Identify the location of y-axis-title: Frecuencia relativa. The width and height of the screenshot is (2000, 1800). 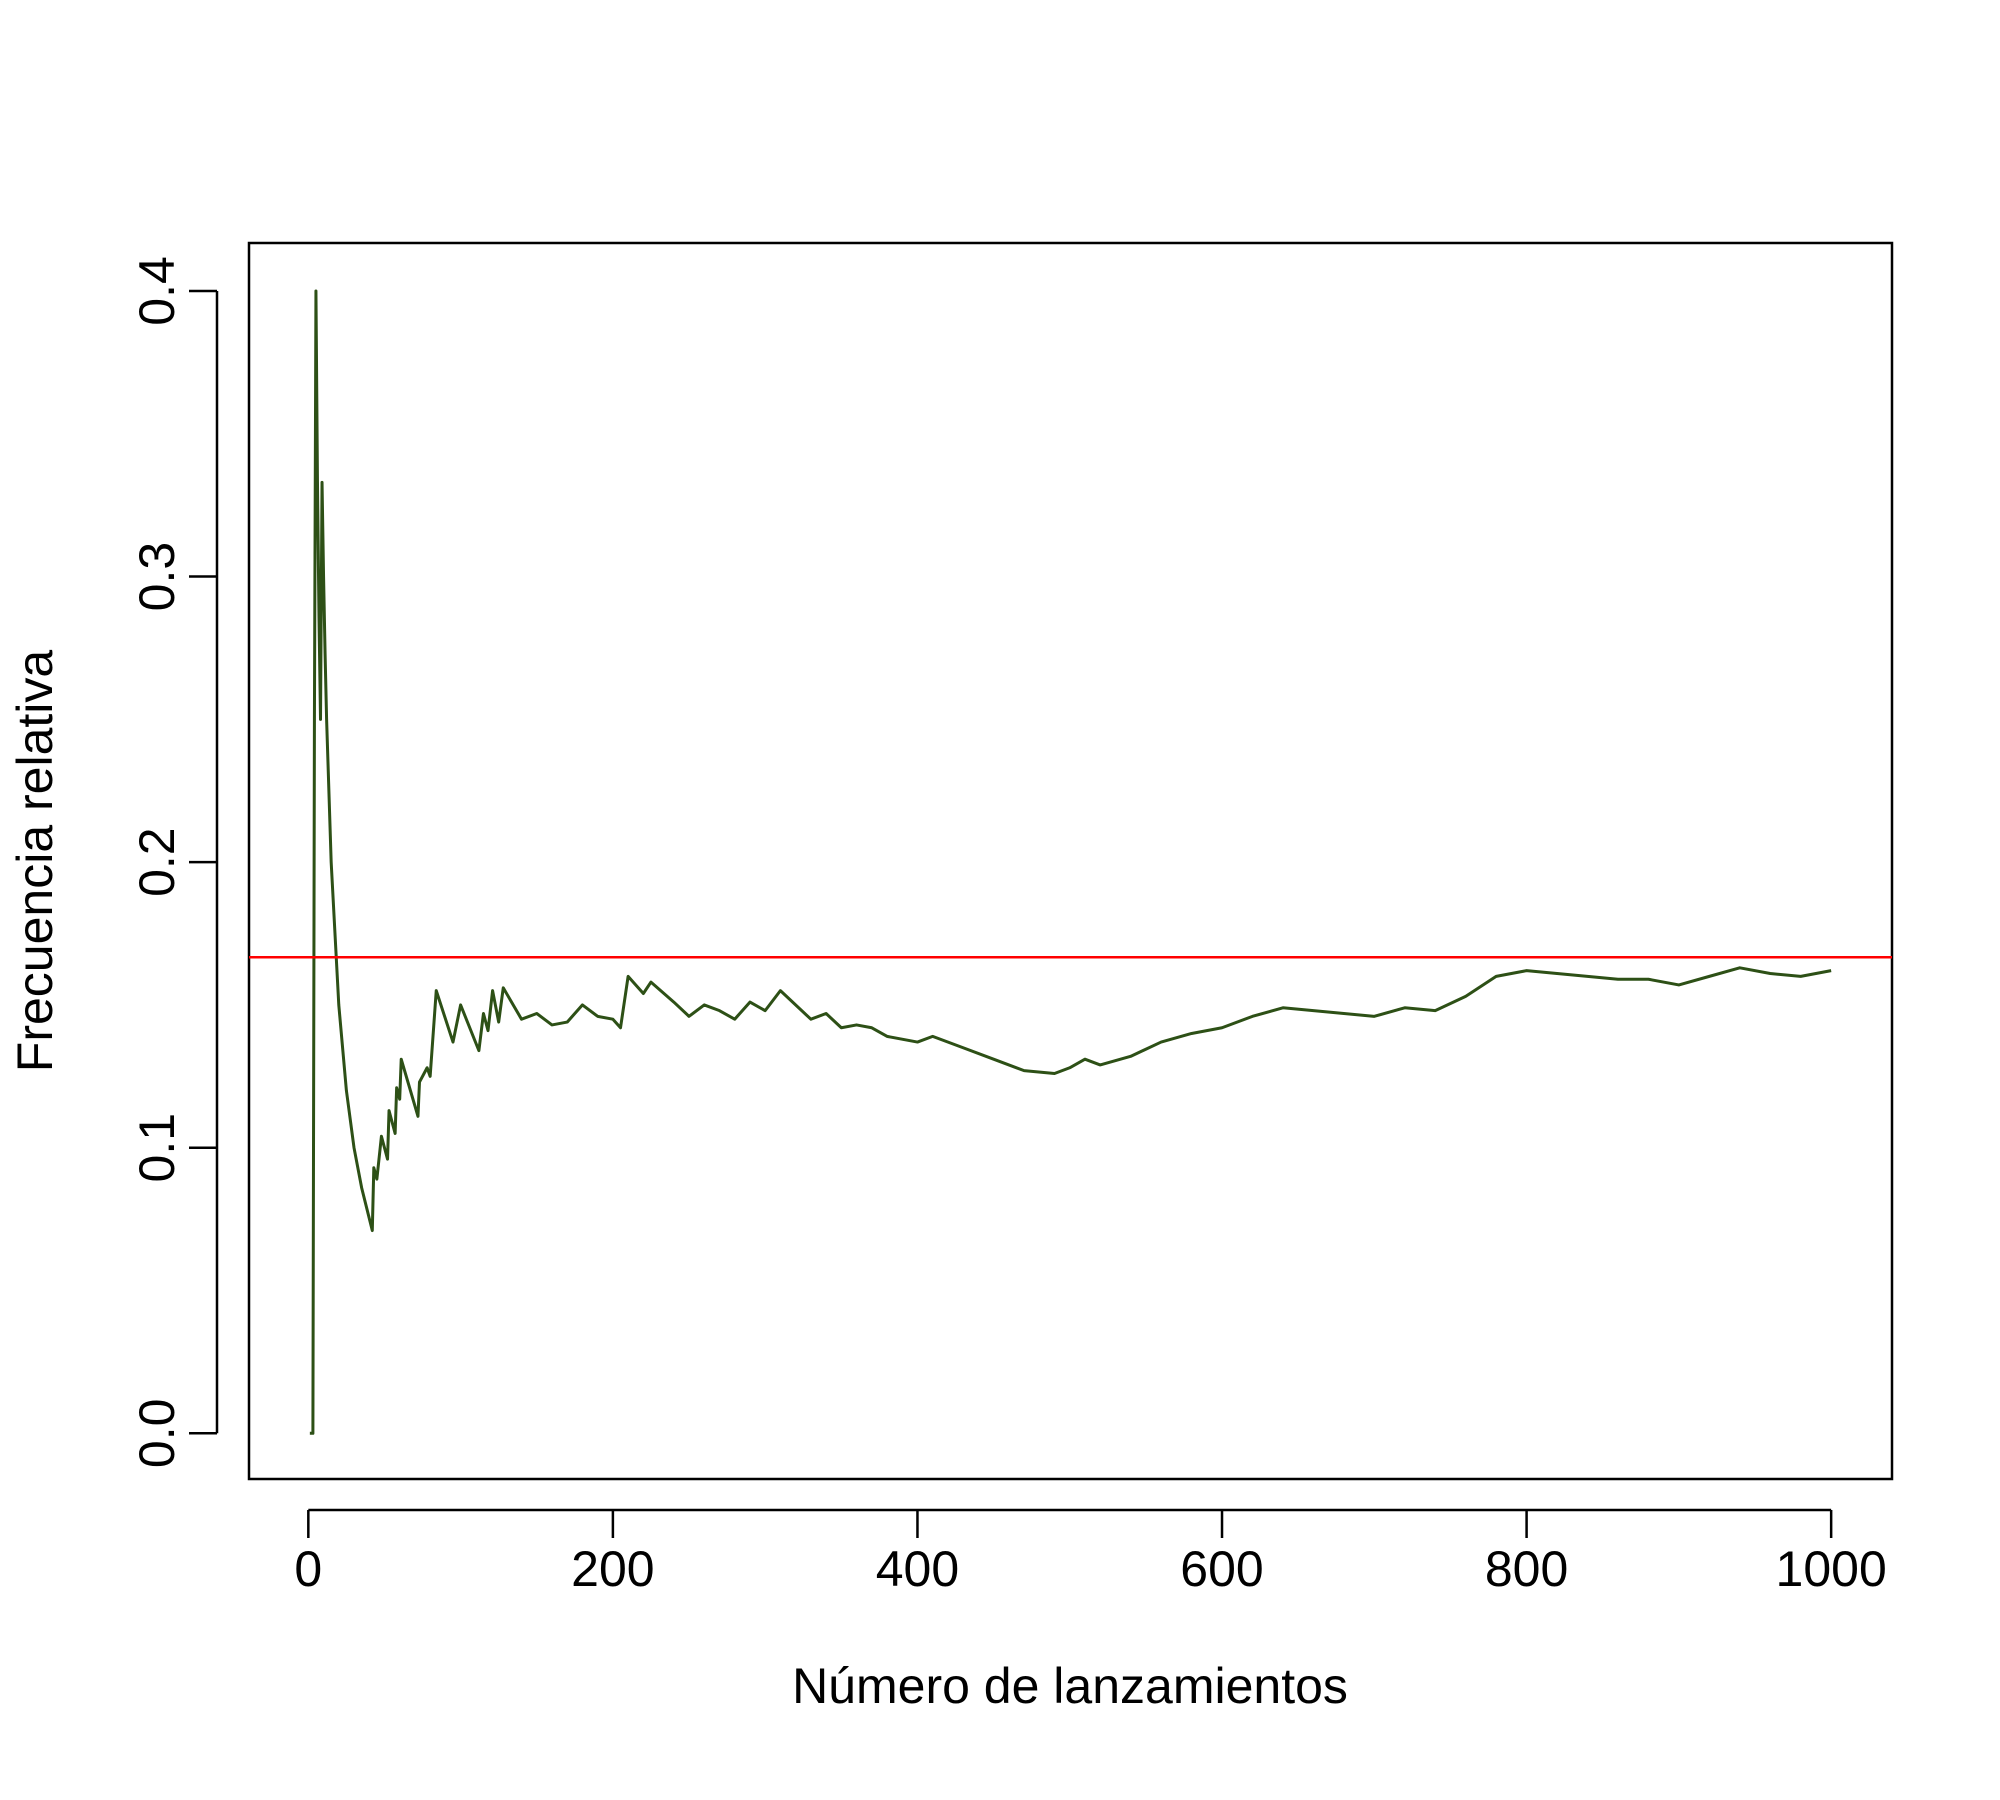
(35, 861).